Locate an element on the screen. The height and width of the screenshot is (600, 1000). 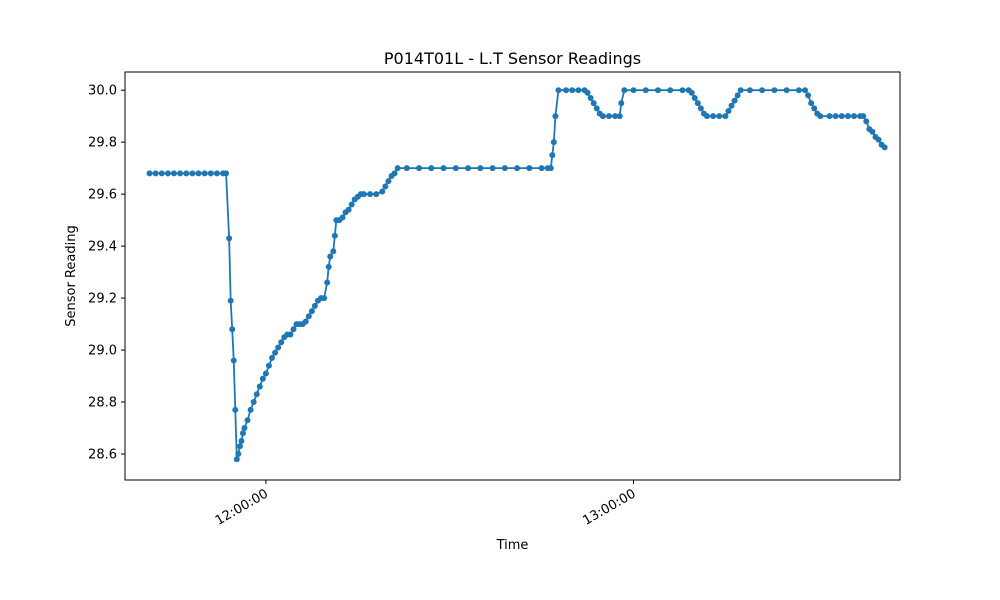
y-tick-label: 28.8 is located at coordinates (102, 403).